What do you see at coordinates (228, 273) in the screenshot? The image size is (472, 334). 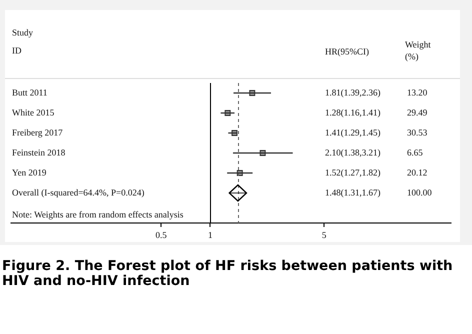 I see `text: Figure 2. The Forest plot of HF risks between patients with HIV and no-HIV infection` at bounding box center [228, 273].